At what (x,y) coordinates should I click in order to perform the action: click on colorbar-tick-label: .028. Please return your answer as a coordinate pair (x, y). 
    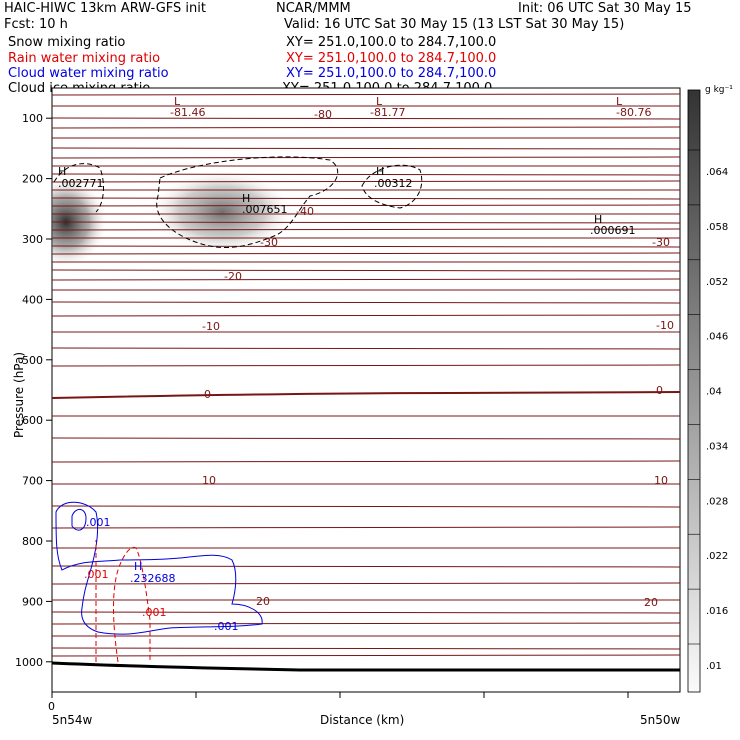
    Looking at the image, I should click on (717, 501).